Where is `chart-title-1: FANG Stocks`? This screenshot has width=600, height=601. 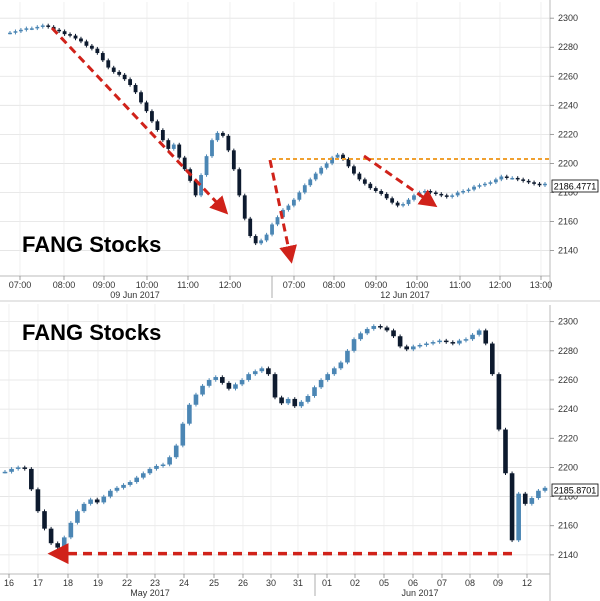 chart-title-1: FANG Stocks is located at coordinates (91, 244).